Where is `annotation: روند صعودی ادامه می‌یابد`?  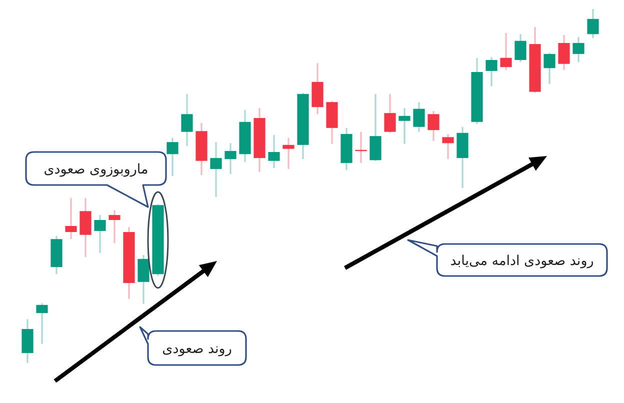 annotation: روند صعودی ادامه می‌یابد is located at coordinates (522, 261).